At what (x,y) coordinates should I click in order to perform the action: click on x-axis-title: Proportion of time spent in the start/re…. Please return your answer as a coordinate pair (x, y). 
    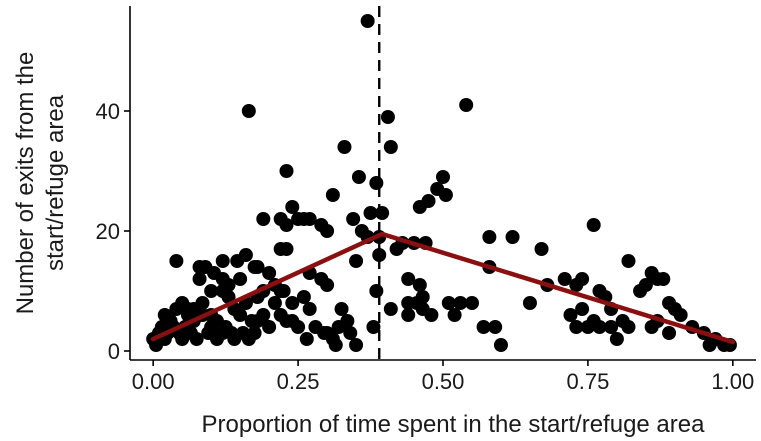
    Looking at the image, I should click on (454, 424).